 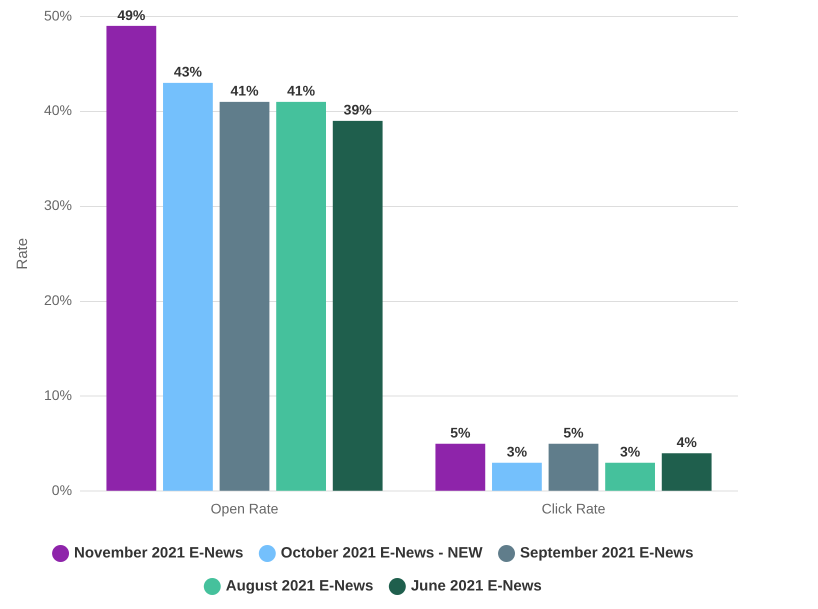 I want to click on legend-label: October 2021 E-News - NEW, so click(x=382, y=553).